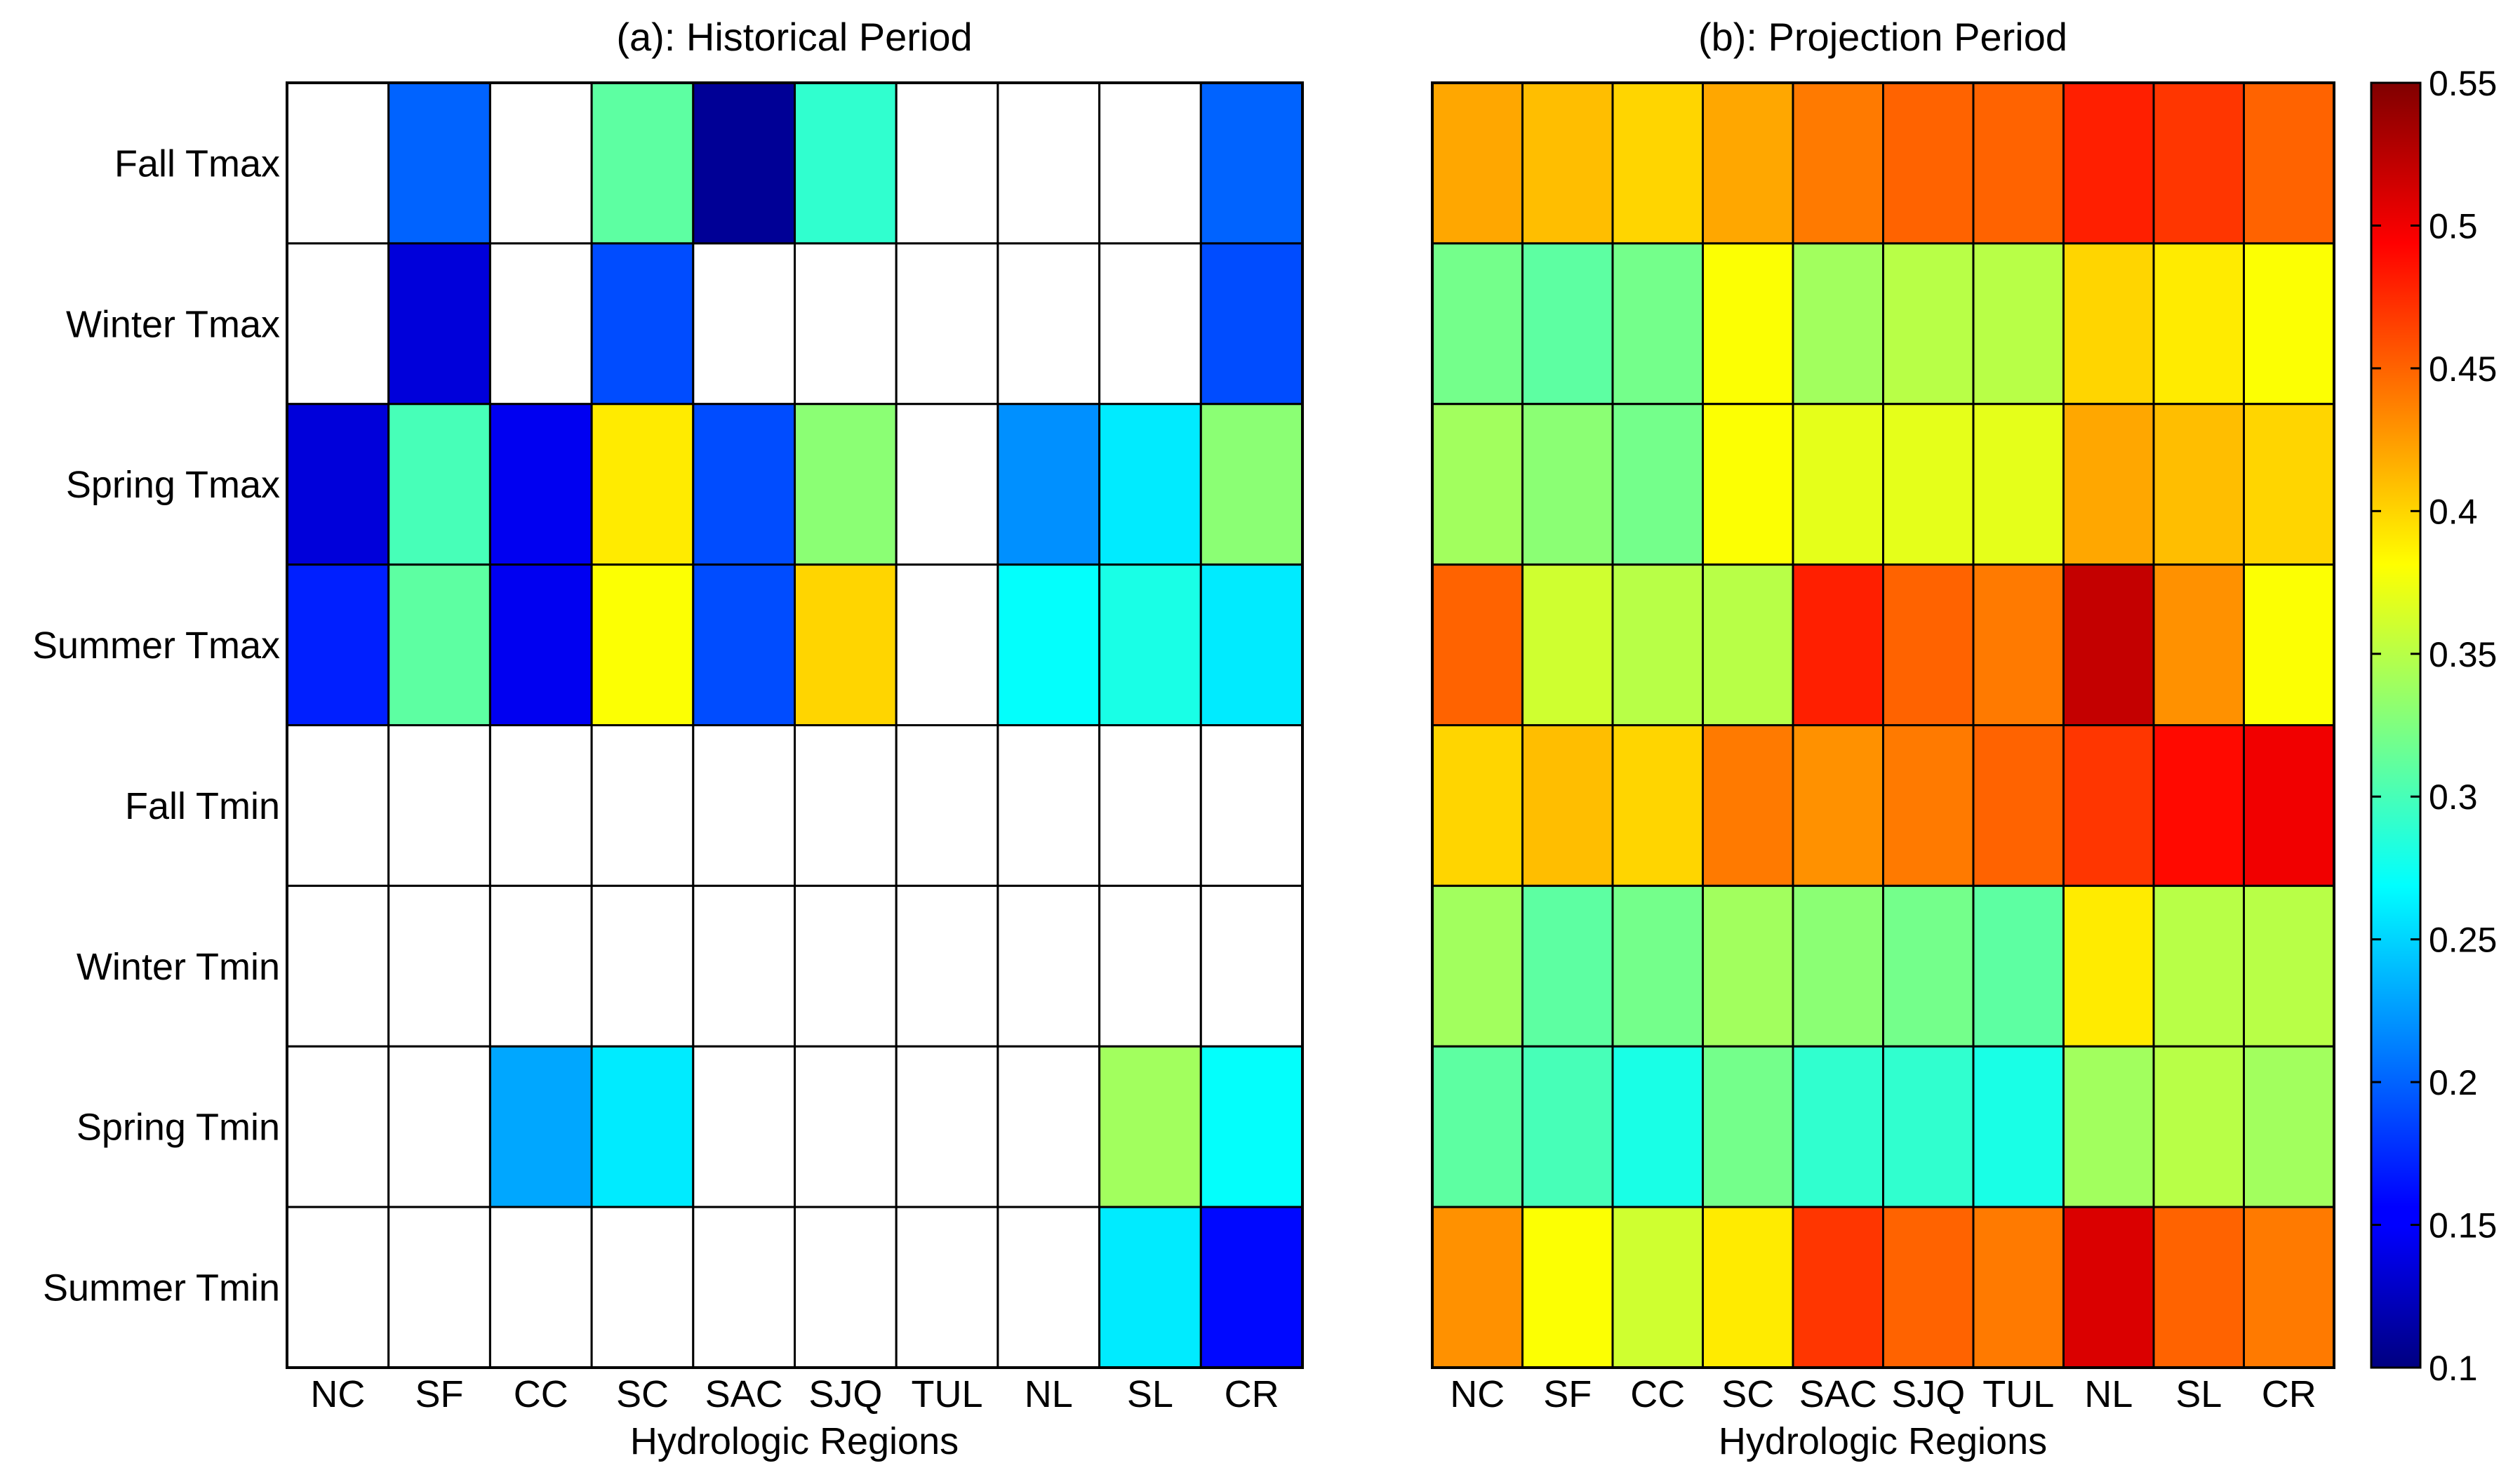  Describe the element at coordinates (161, 1288) in the screenshot. I see `y-tick-label: Summer Tmin` at that location.